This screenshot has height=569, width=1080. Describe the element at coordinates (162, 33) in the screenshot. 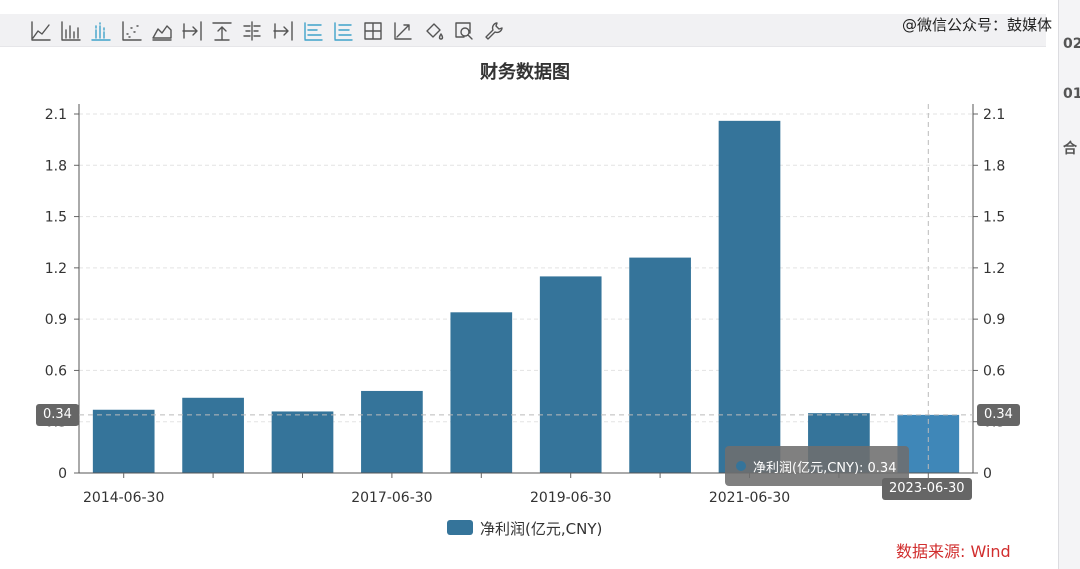

I see `area-chart-icon` at that location.